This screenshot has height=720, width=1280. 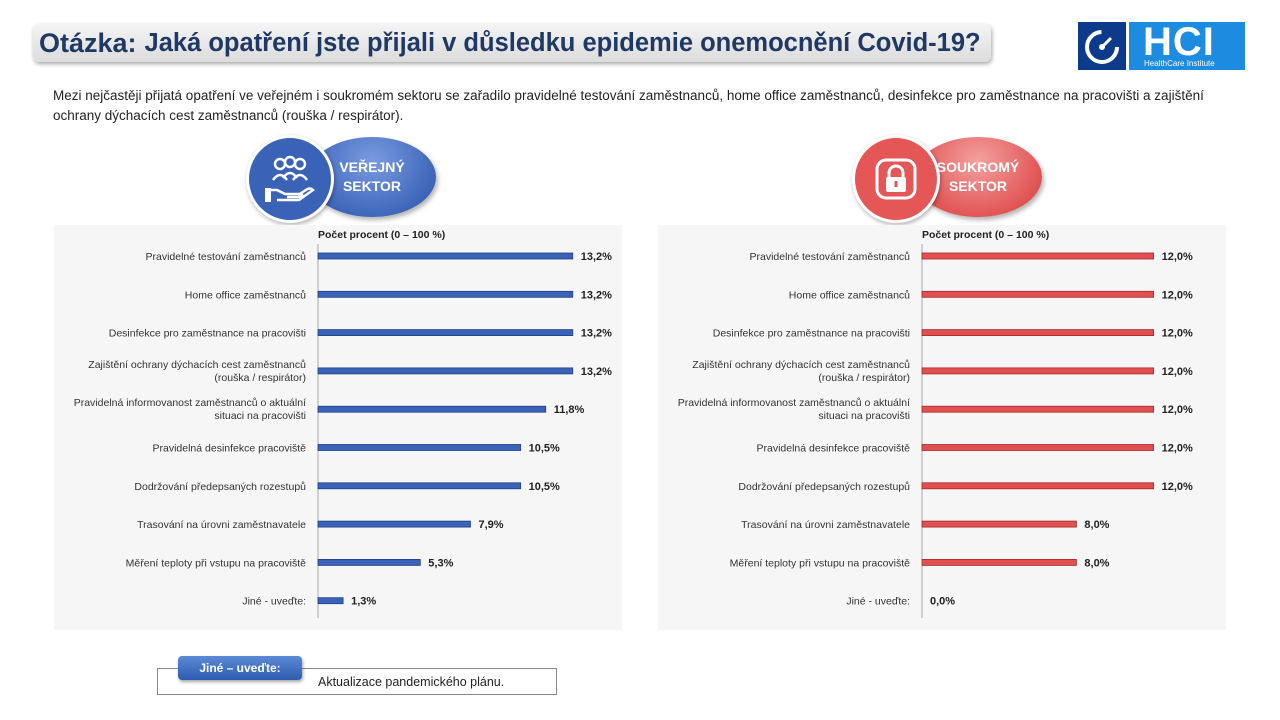 What do you see at coordinates (207, 334) in the screenshot?
I see `public-category-label: Desinfekce pro zaměstnance na pracovišti` at bounding box center [207, 334].